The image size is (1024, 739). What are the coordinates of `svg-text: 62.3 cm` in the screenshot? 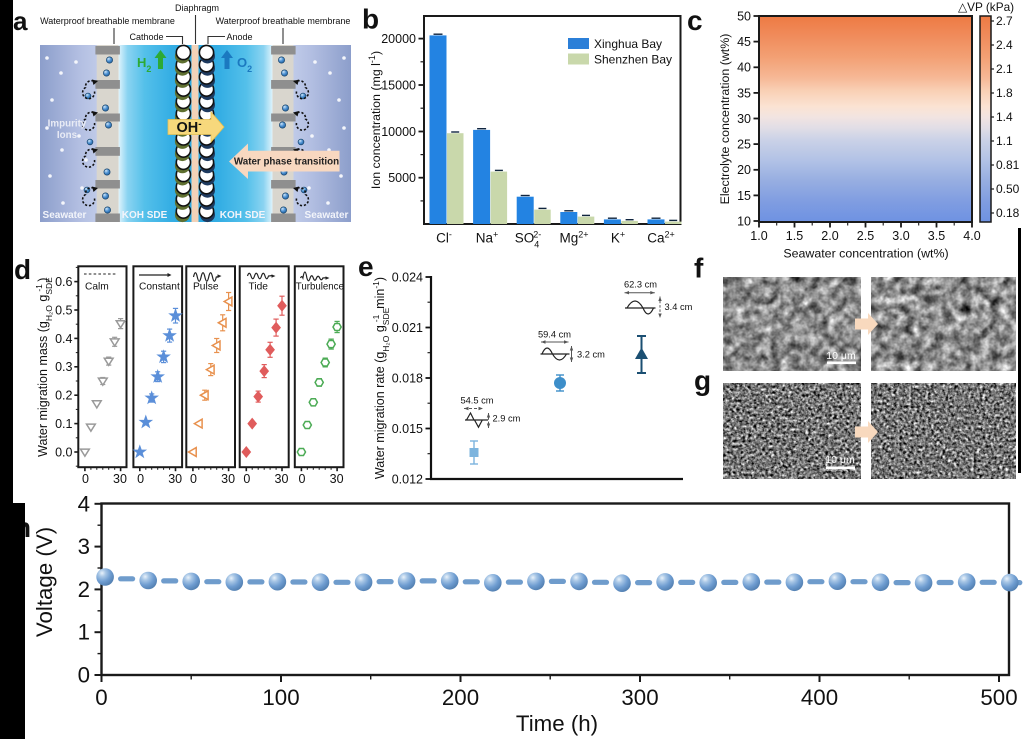 It's located at (640, 285).